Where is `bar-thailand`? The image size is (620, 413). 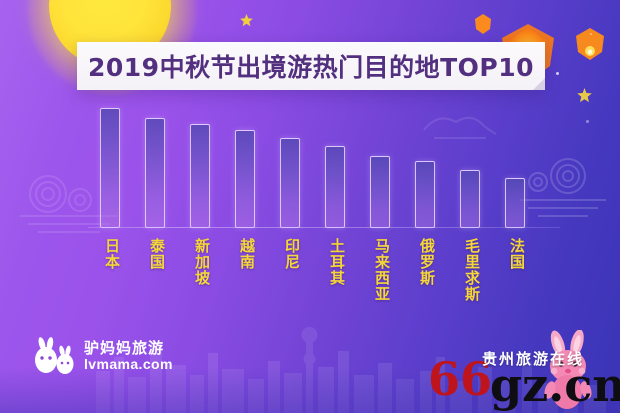
bar-thailand is located at coordinates (155, 173).